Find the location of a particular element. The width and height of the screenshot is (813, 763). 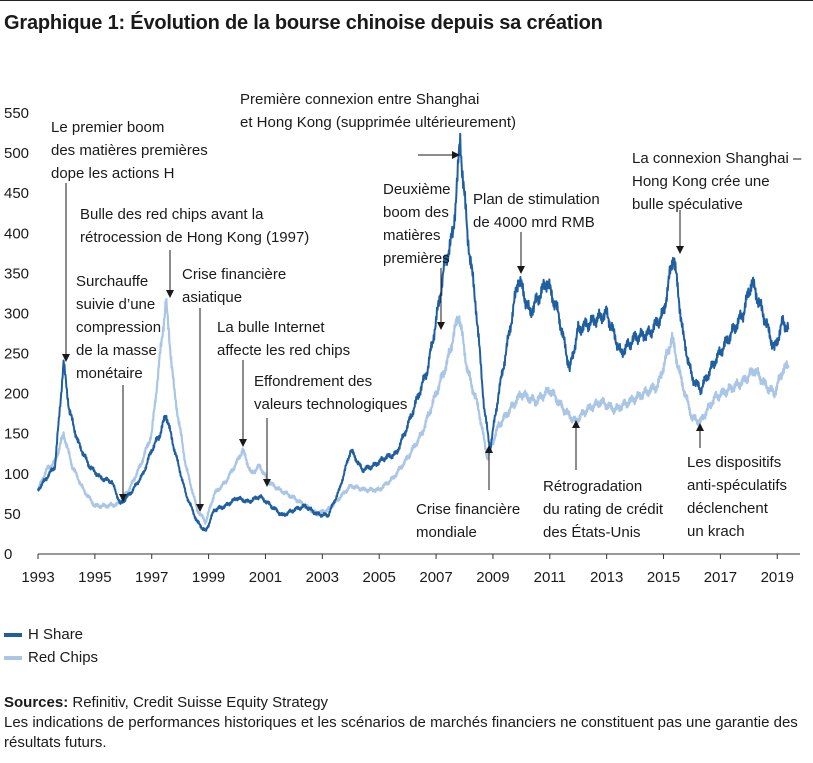

annotation-line: des matières premières is located at coordinates (129, 150).